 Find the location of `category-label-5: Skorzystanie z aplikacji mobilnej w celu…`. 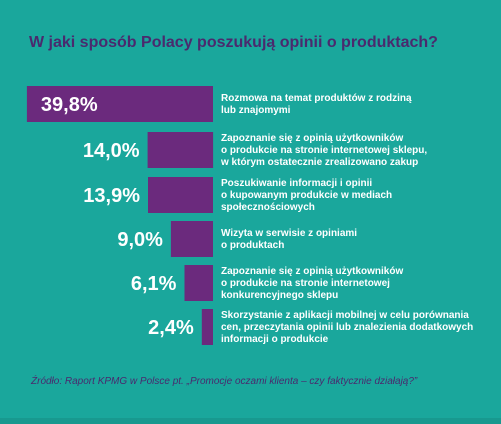

category-label-5: Skorzystanie z aplikacji mobilnej w celu… is located at coordinates (347, 327).